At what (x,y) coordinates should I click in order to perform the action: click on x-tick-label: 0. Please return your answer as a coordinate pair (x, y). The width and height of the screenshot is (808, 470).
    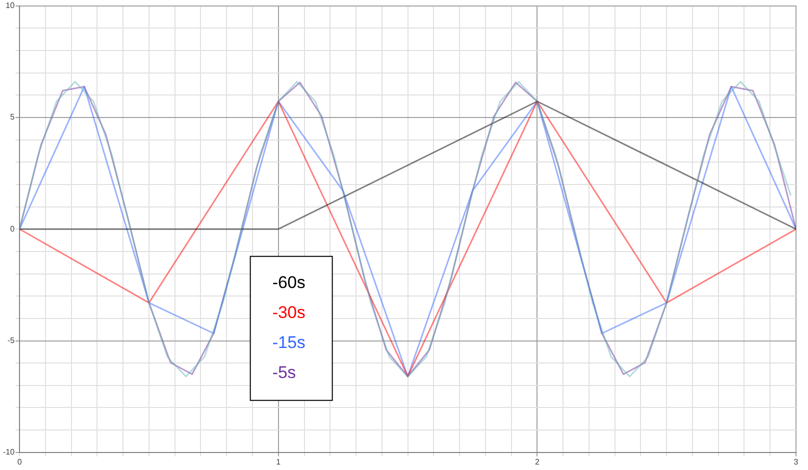
    Looking at the image, I should click on (19, 461).